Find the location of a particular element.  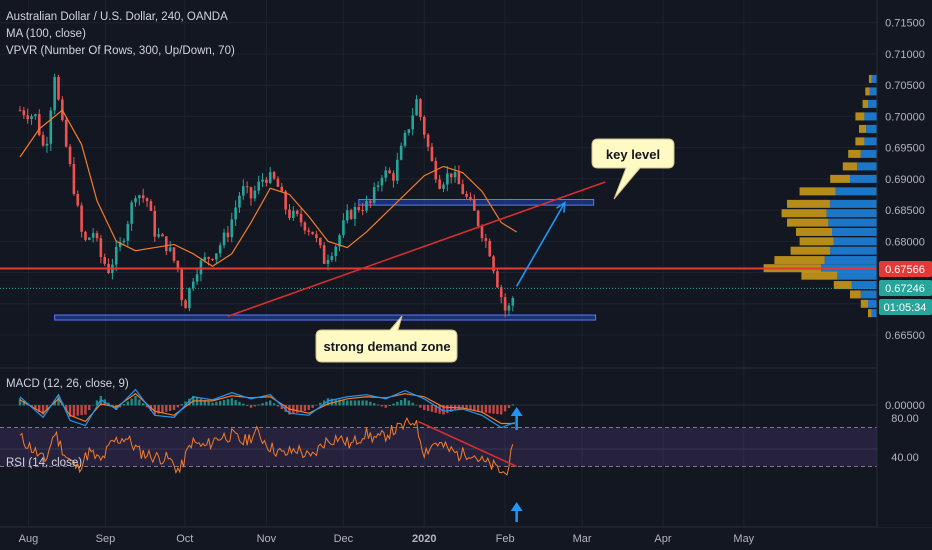

rsi-band-fill is located at coordinates (438, 447).